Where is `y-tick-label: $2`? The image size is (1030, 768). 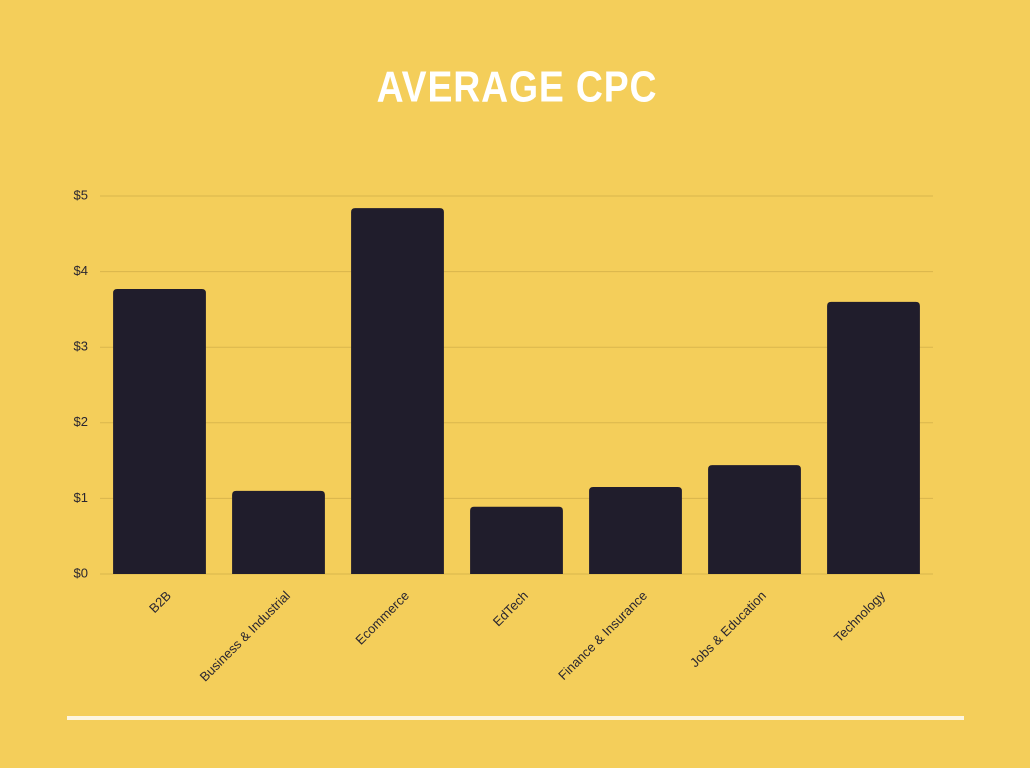
y-tick-label: $2 is located at coordinates (81, 421).